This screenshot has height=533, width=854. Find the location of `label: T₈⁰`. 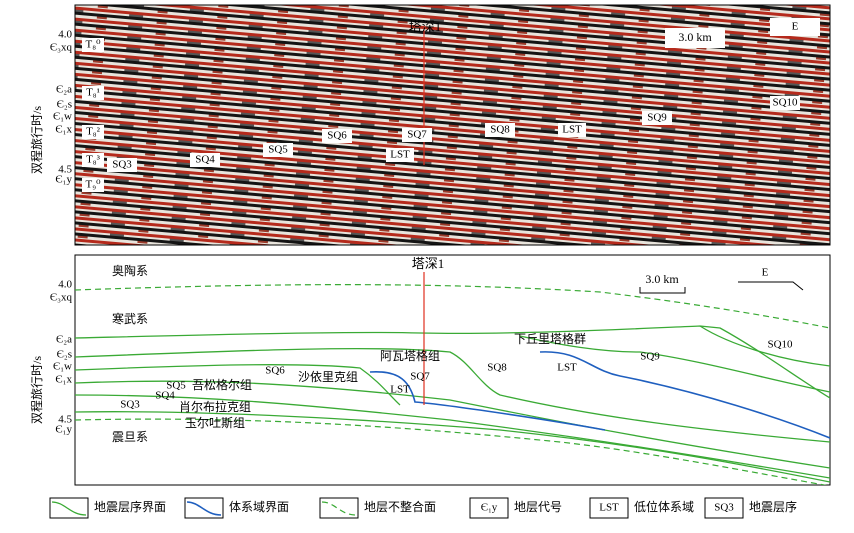

label: T₈⁰ is located at coordinates (94, 45).